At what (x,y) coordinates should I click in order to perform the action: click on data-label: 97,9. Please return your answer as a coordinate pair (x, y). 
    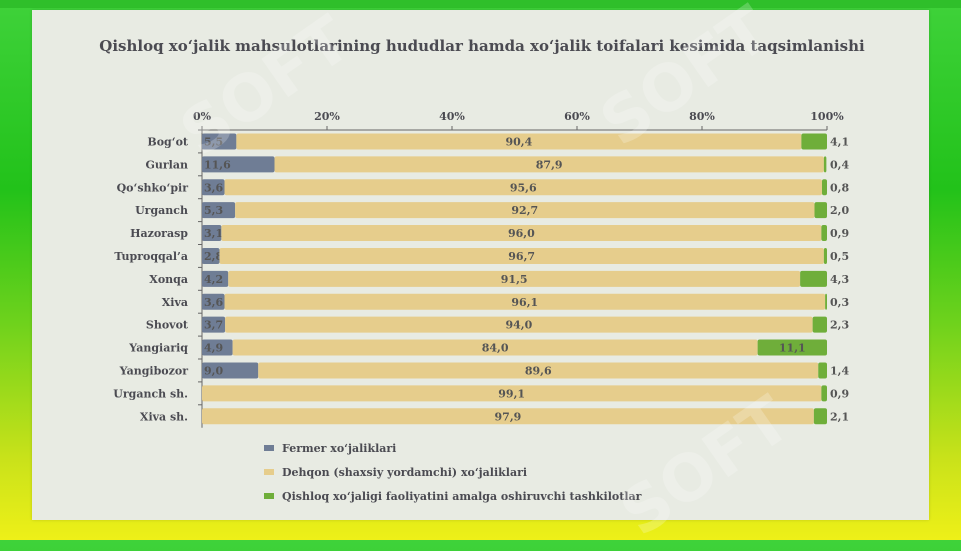
    Looking at the image, I should click on (508, 416).